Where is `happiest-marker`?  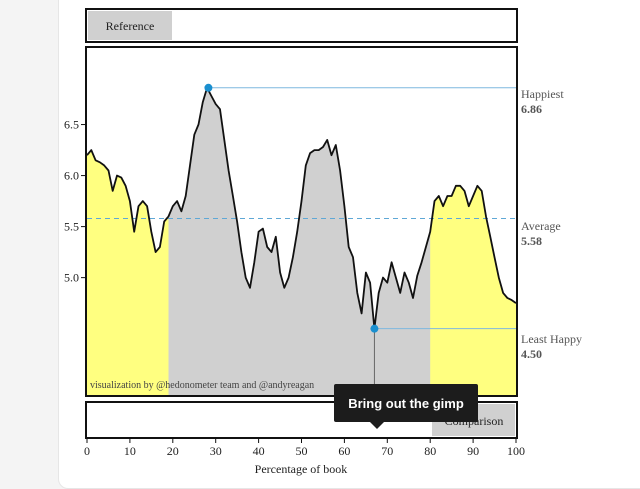 happiest-marker is located at coordinates (208, 87).